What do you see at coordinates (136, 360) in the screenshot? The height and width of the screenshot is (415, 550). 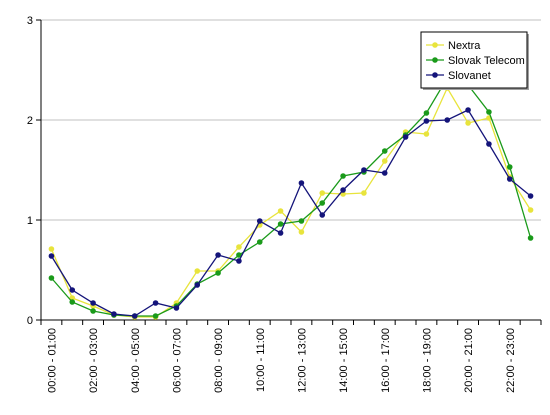 I see `x-tick-label: 04:00 - 05:00` at bounding box center [136, 360].